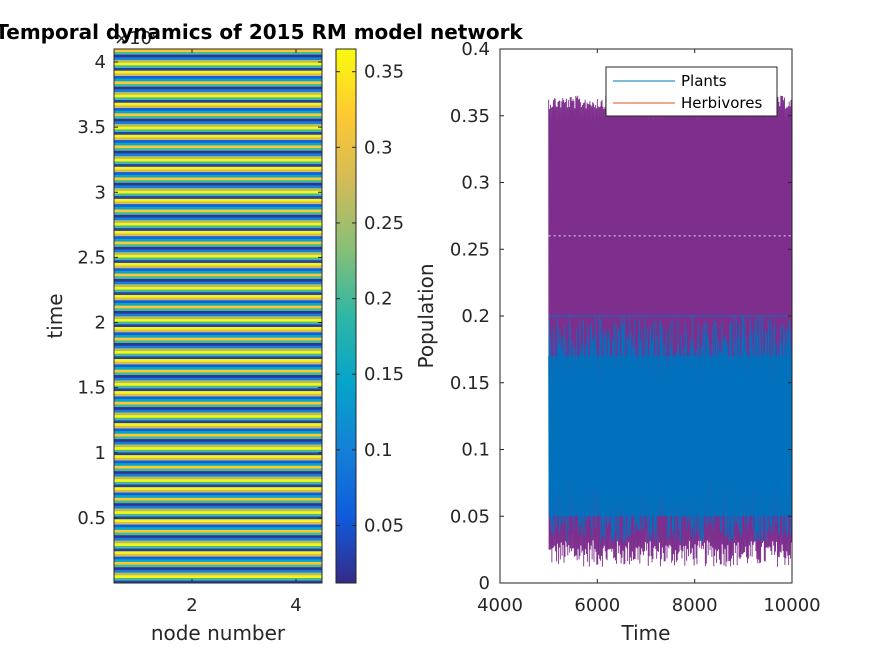 Image resolution: width=875 pixels, height=656 pixels. I want to click on heatmap-x-label: node number, so click(218, 633).